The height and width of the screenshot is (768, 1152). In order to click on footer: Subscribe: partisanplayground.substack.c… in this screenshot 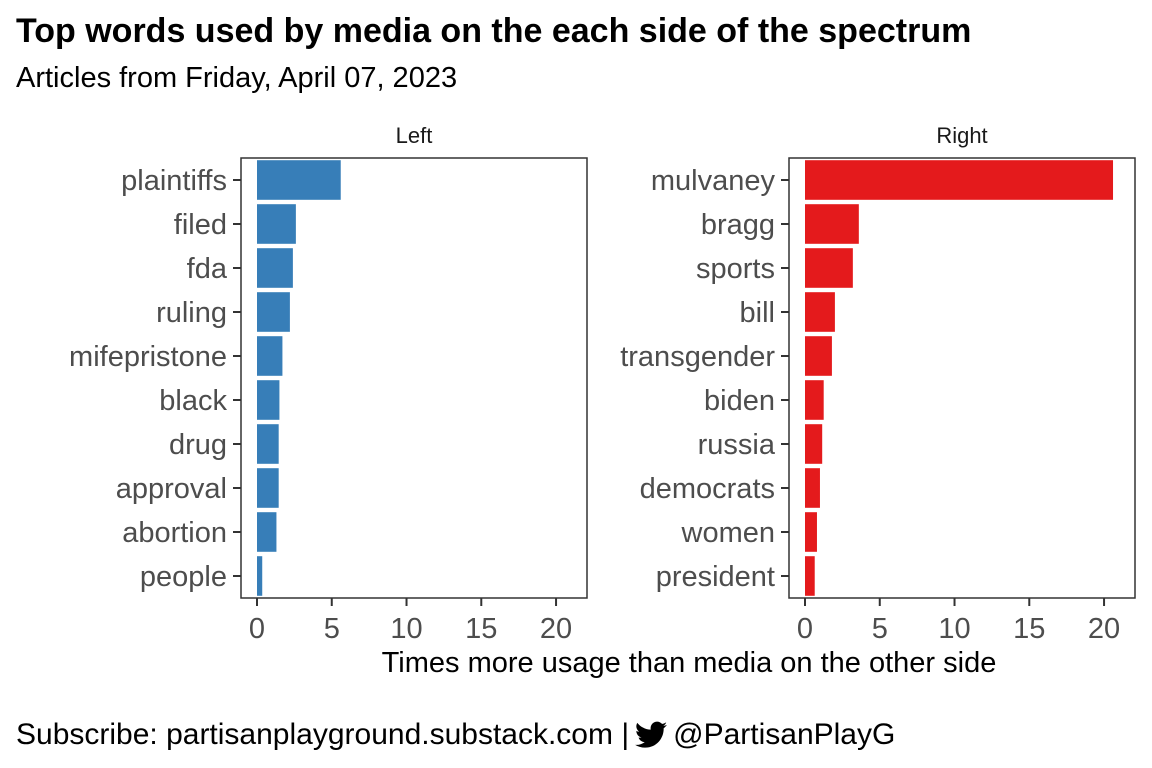, I will do `click(455, 735)`.